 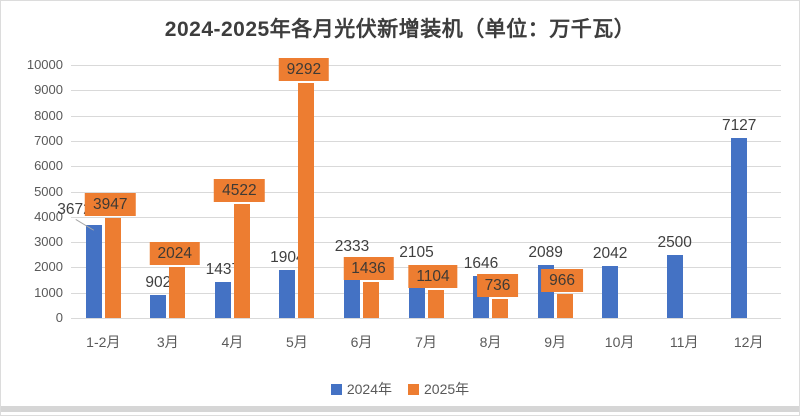 I want to click on legend-label-2024: 2024年, so click(x=369, y=389).